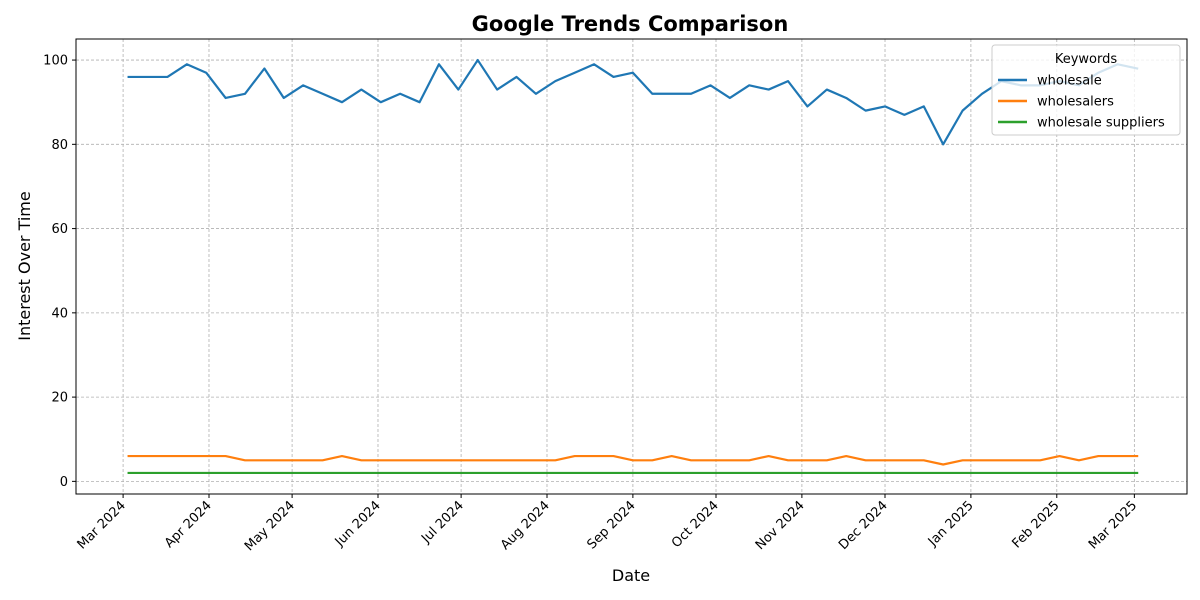  Describe the element at coordinates (59, 145) in the screenshot. I see `y-tick-label: 80` at that location.